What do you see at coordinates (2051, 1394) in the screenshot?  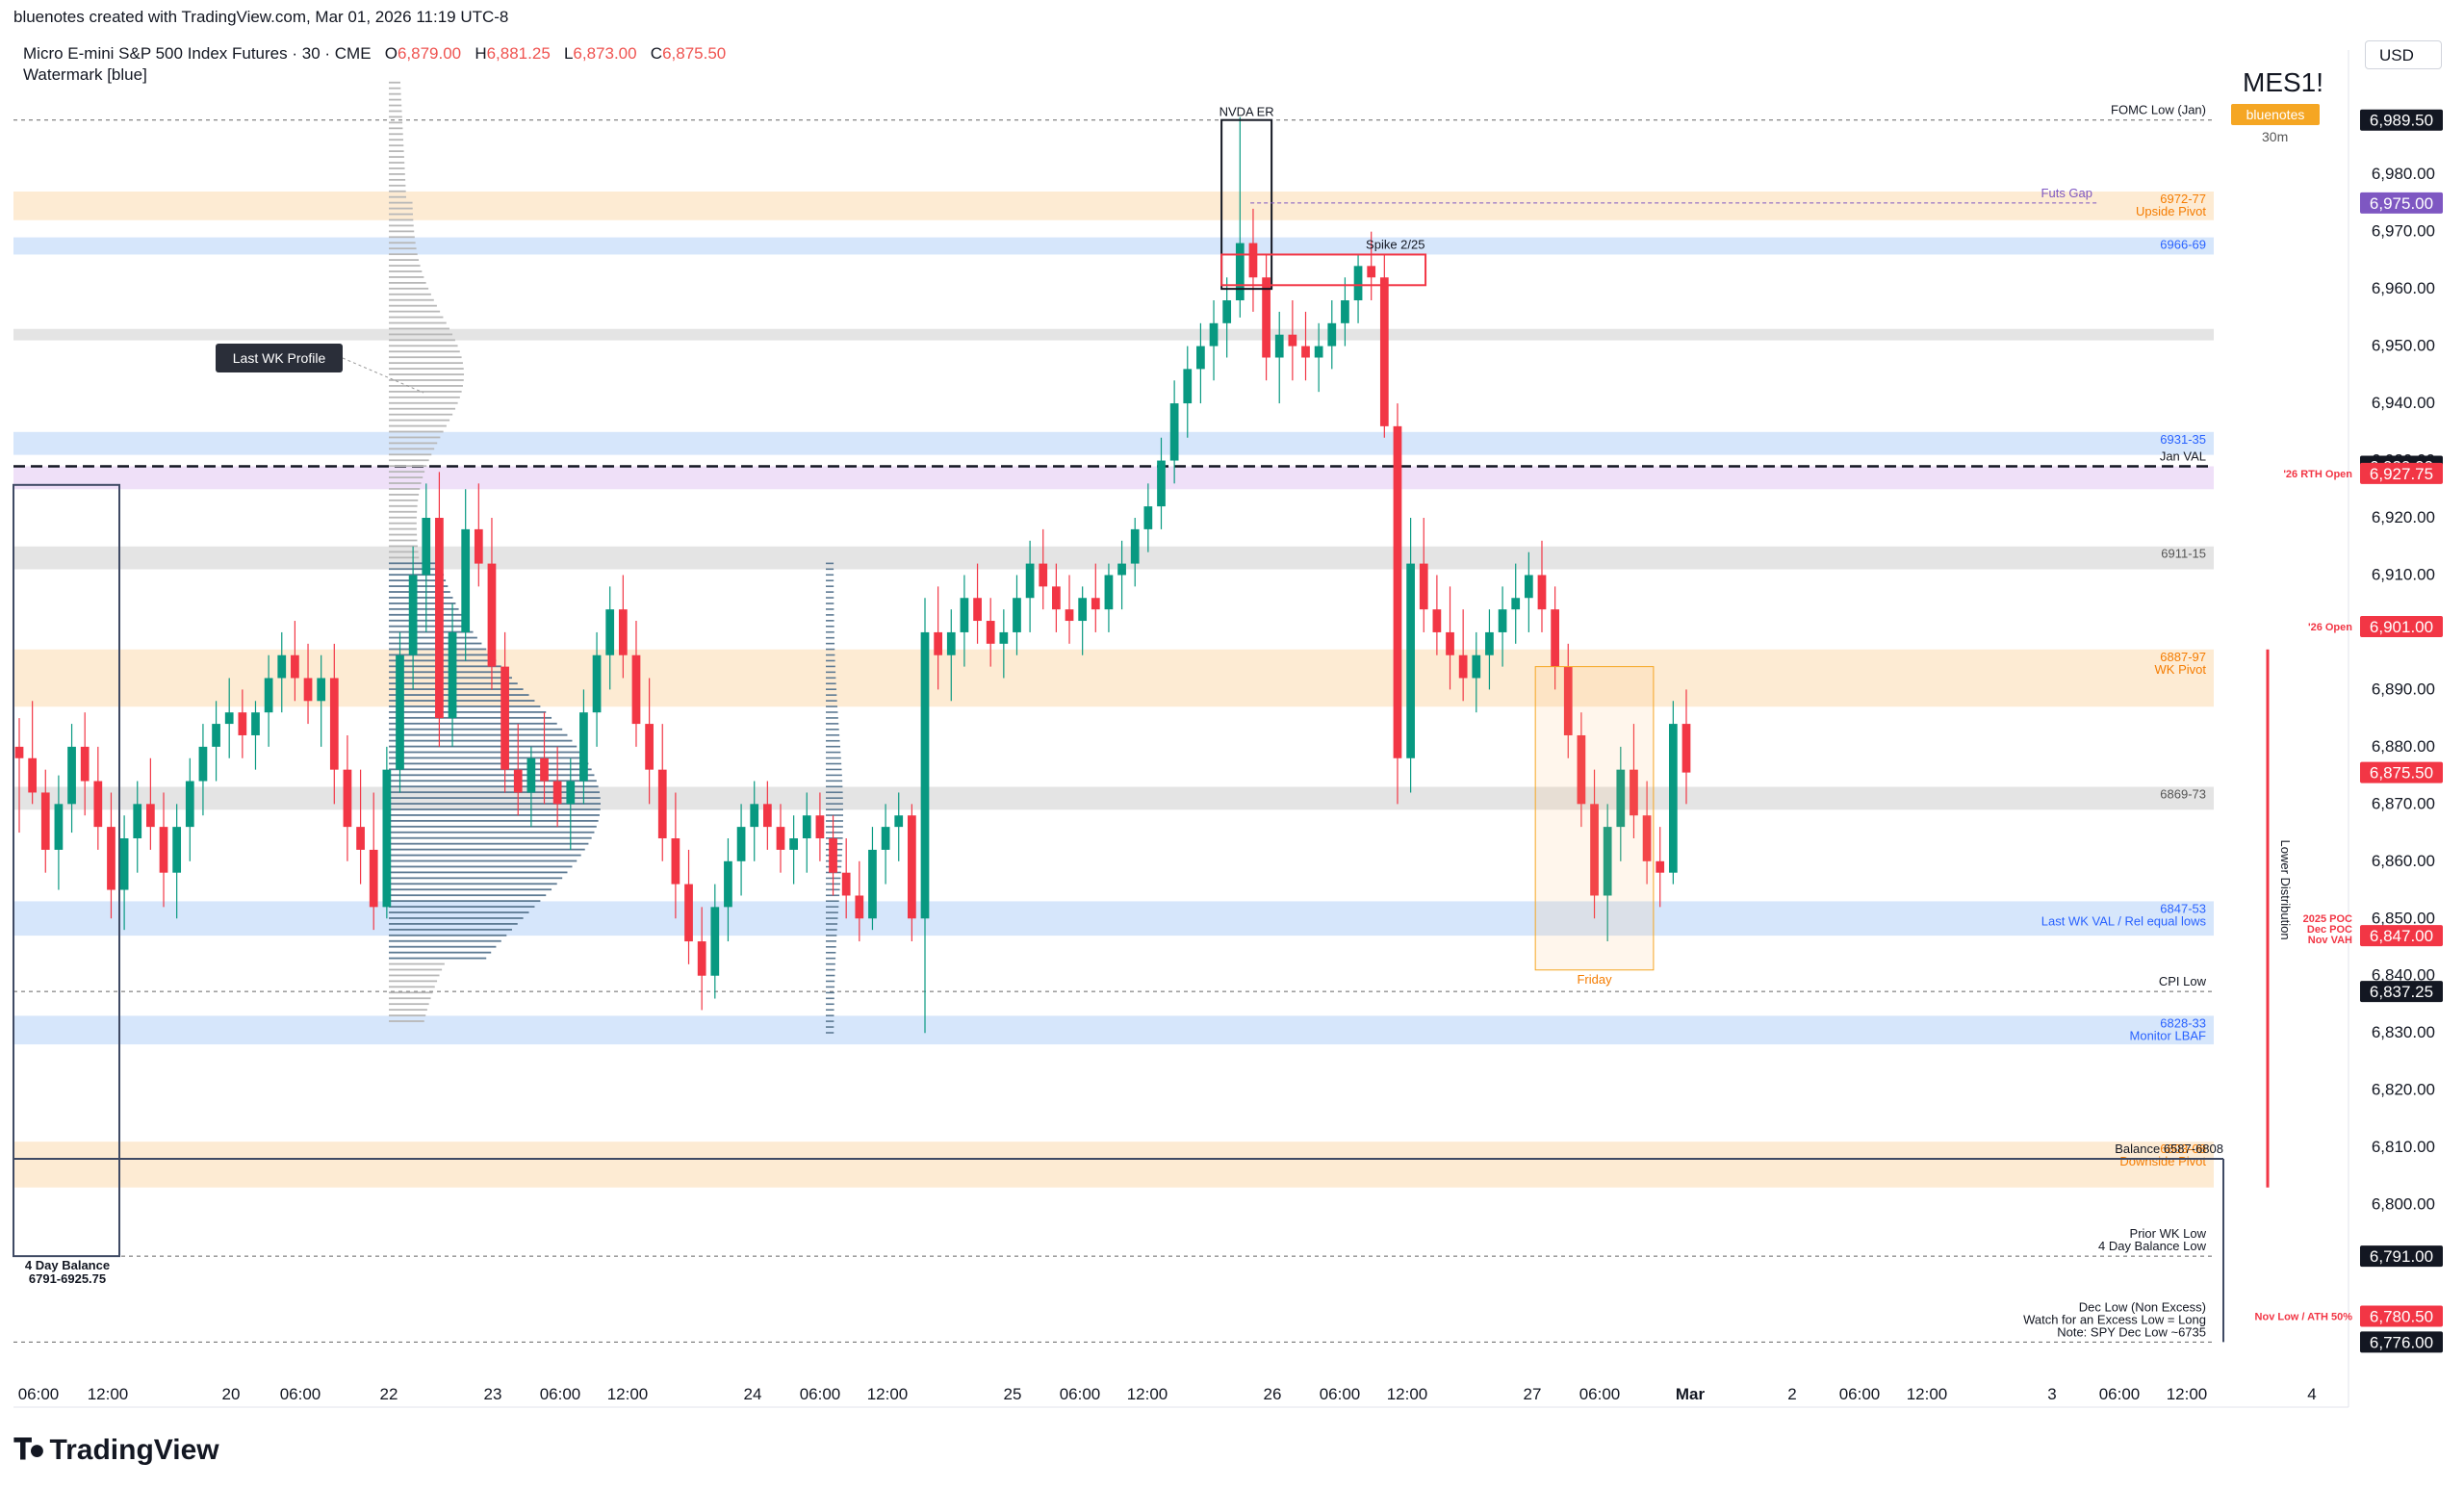 I see `x-tick-label: 3` at bounding box center [2051, 1394].